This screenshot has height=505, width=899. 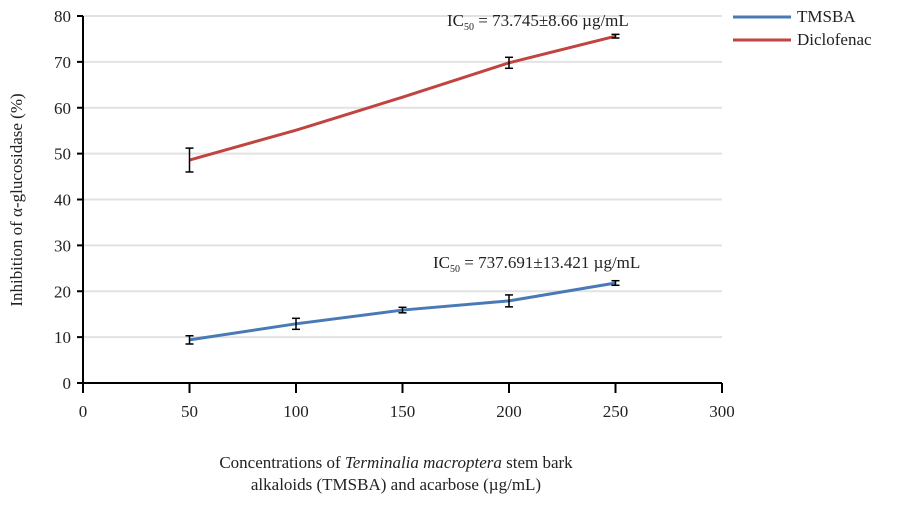 I want to click on legend-label-diclofenac: Diclofenac, so click(x=834, y=39).